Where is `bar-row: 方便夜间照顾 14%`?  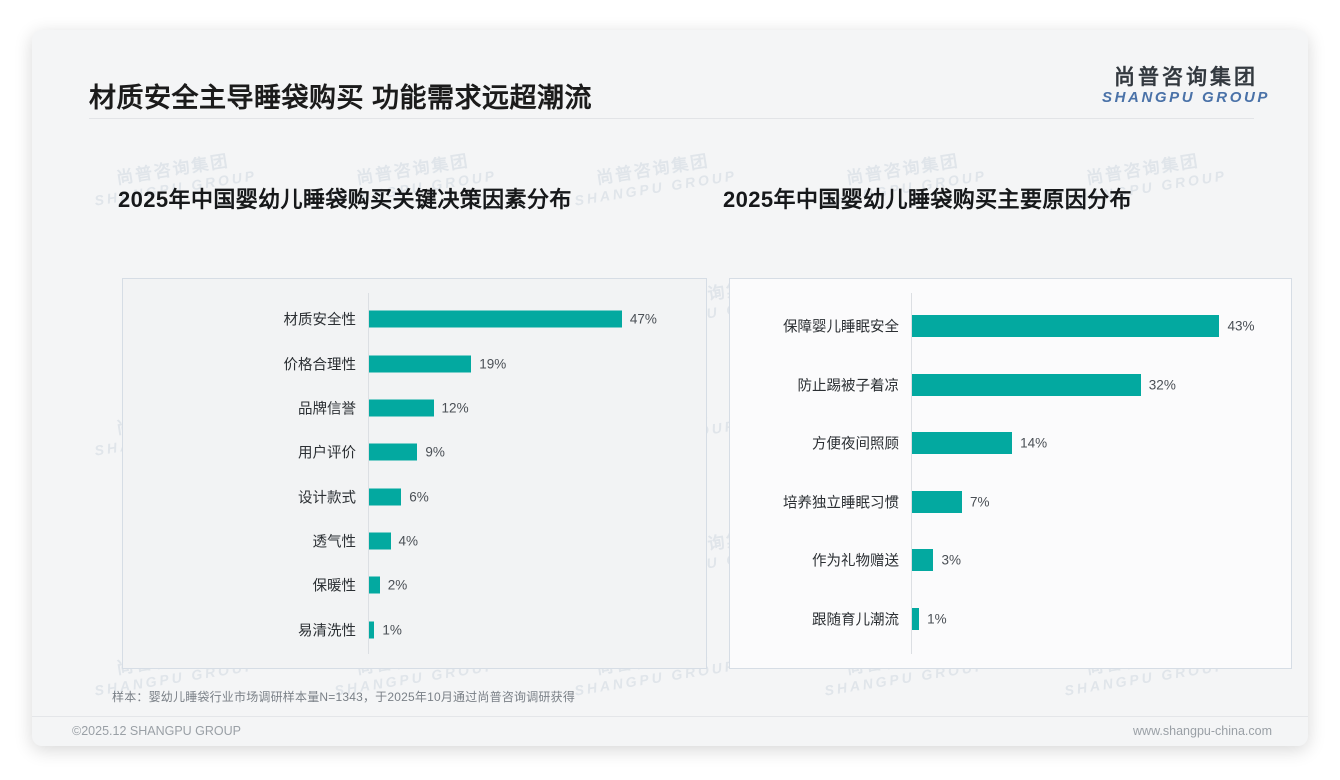 bar-row: 方便夜间照顾 14% is located at coordinates (1010, 443).